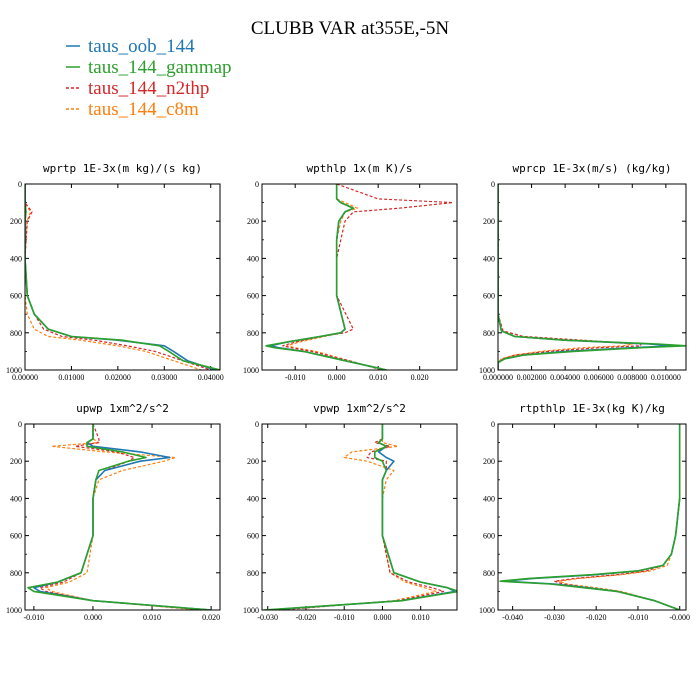 The height and width of the screenshot is (700, 700). What do you see at coordinates (141, 46) in the screenshot?
I see `legend-label: taus_oob_144` at bounding box center [141, 46].